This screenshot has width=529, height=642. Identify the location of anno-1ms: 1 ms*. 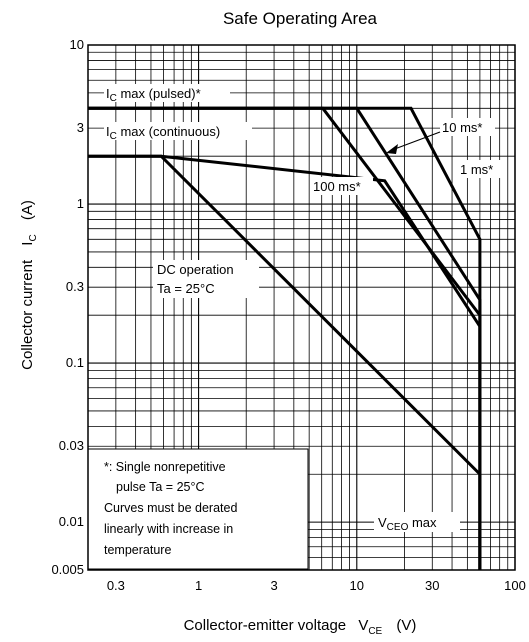
(476, 169).